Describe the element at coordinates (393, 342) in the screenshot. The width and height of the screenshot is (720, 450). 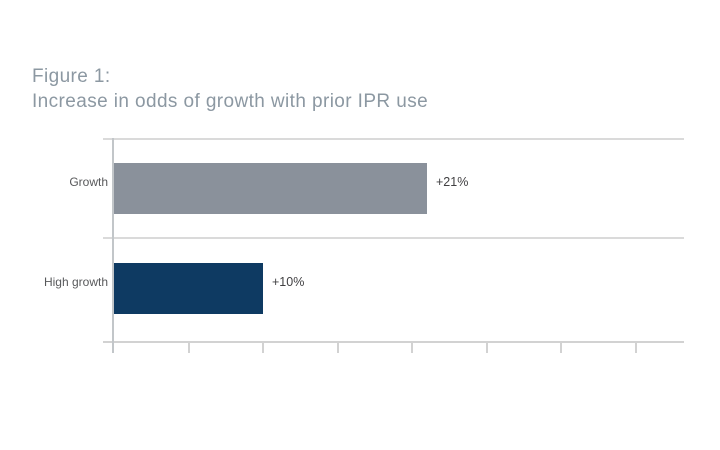
I see `x-axis-line` at that location.